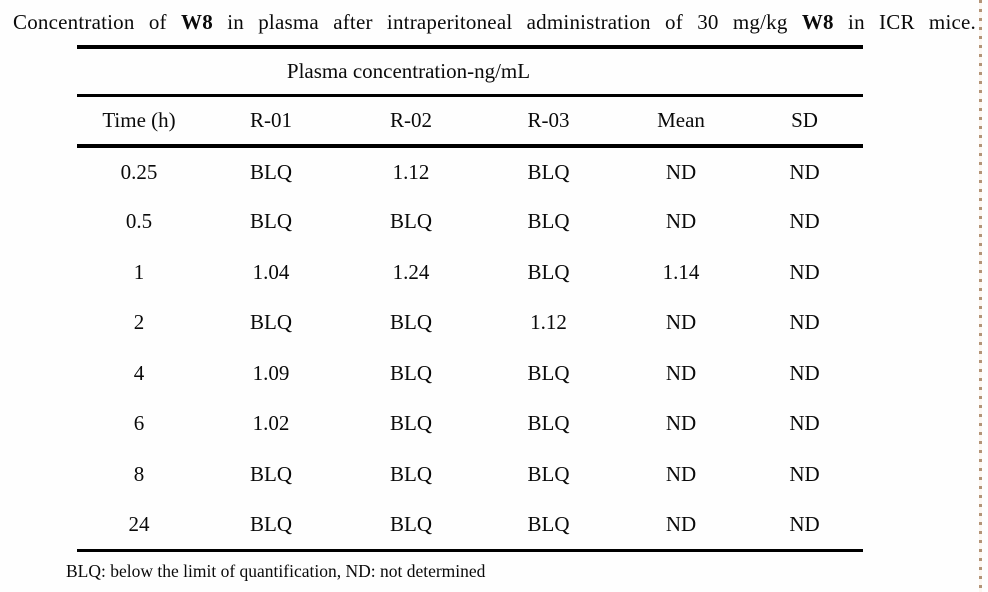  Describe the element at coordinates (470, 474) in the screenshot. I see `table-row: 8 BLQ BLQ BLQ ND ND` at that location.